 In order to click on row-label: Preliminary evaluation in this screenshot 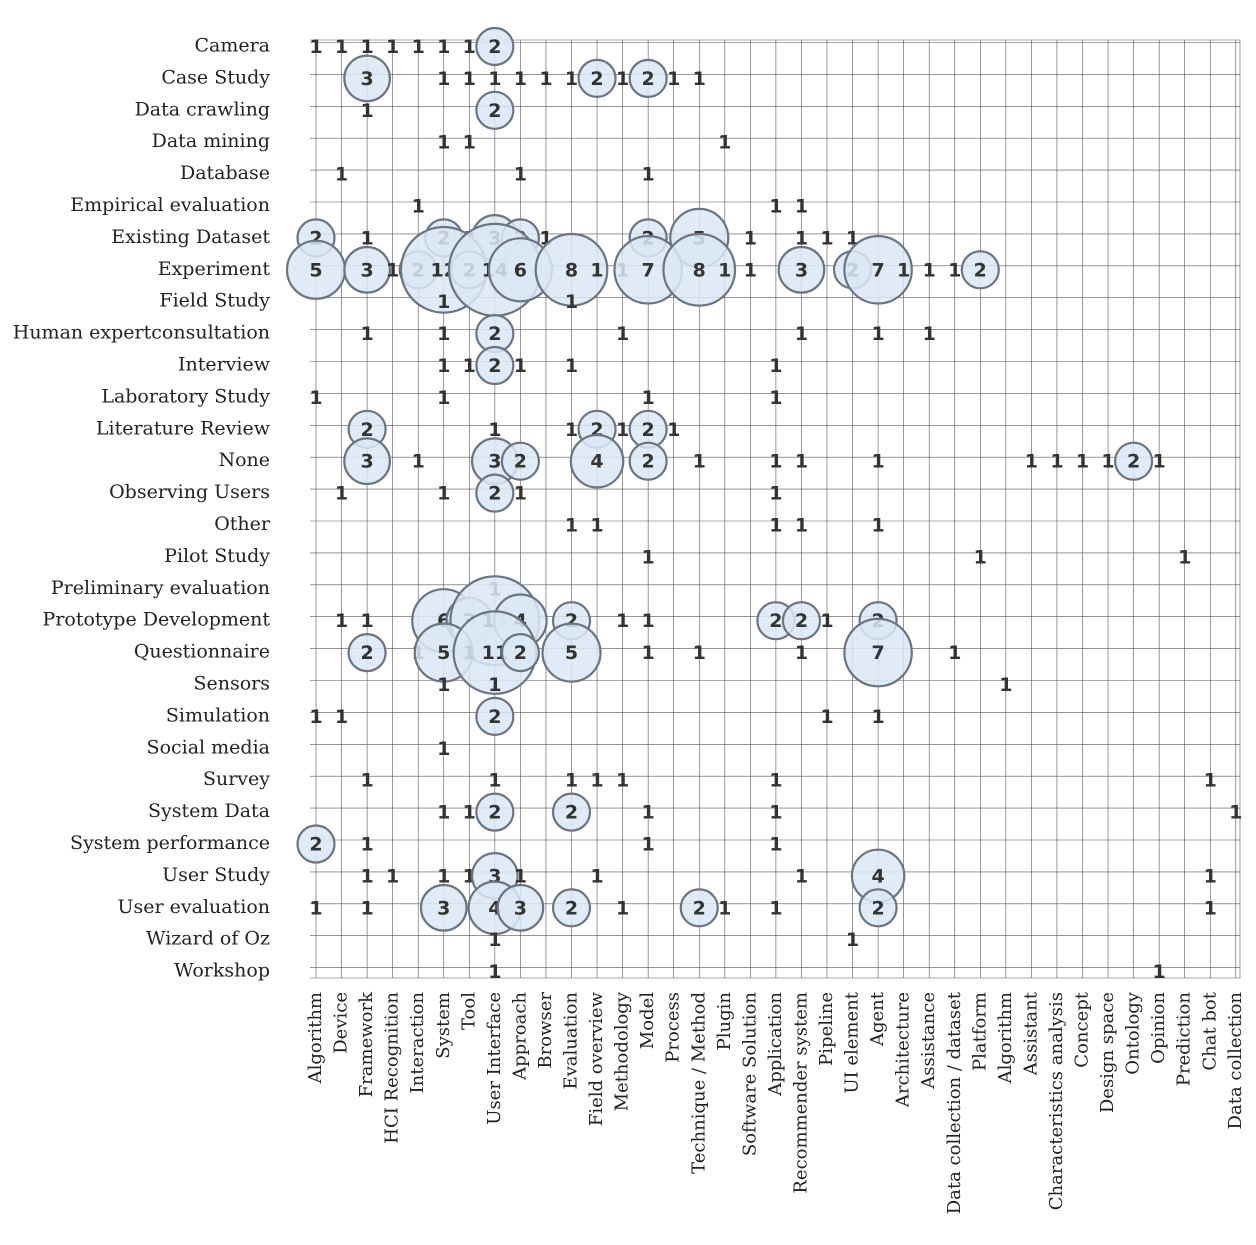, I will do `click(160, 588)`.